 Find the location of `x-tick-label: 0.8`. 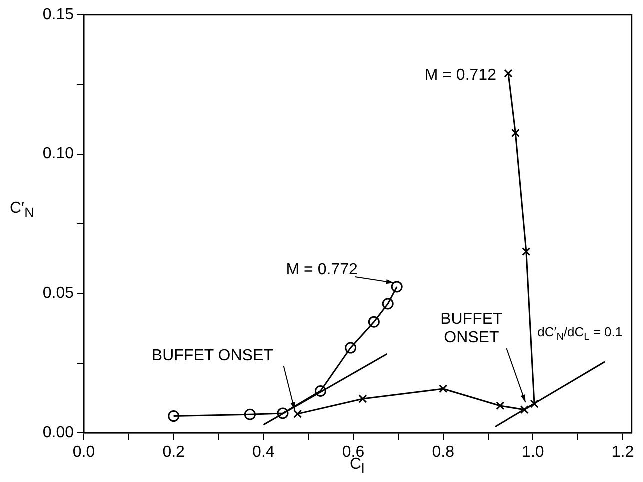

x-tick-label: 0.8 is located at coordinates (443, 453).